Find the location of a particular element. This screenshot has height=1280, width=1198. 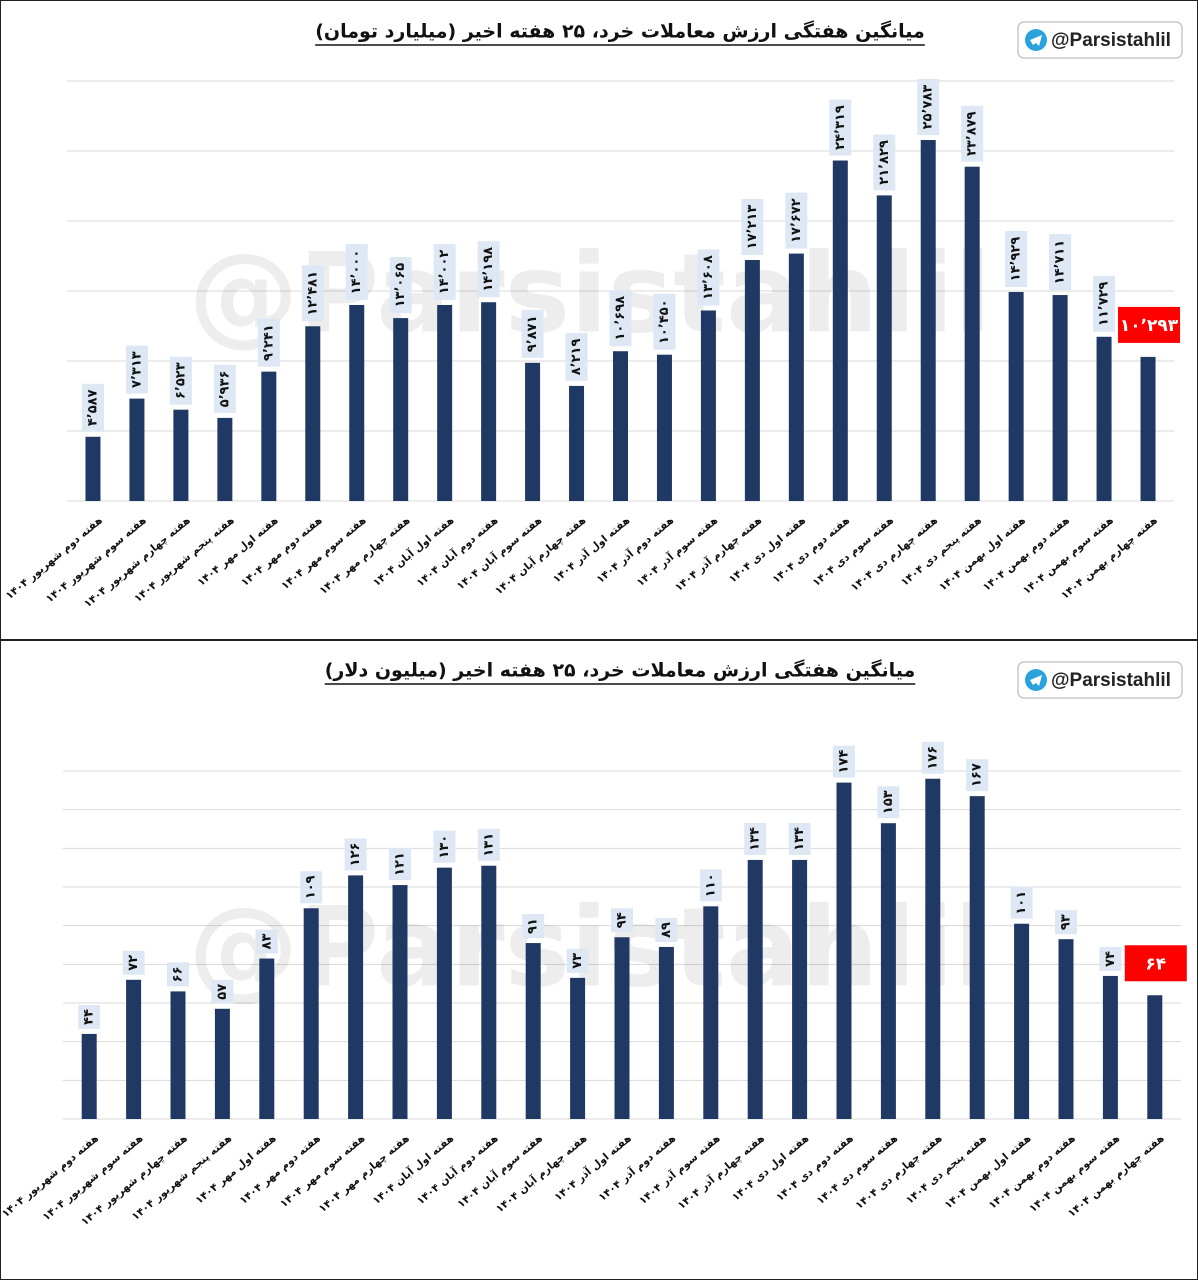

value-label: ۹۴ is located at coordinates (622, 920).